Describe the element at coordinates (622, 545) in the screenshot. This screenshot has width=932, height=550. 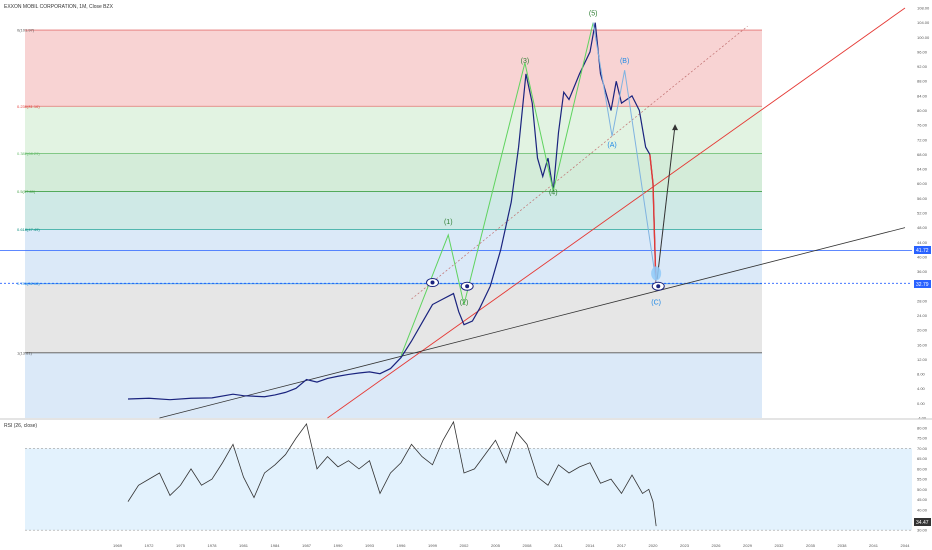
I see `time-tick-label: 2017` at that location.